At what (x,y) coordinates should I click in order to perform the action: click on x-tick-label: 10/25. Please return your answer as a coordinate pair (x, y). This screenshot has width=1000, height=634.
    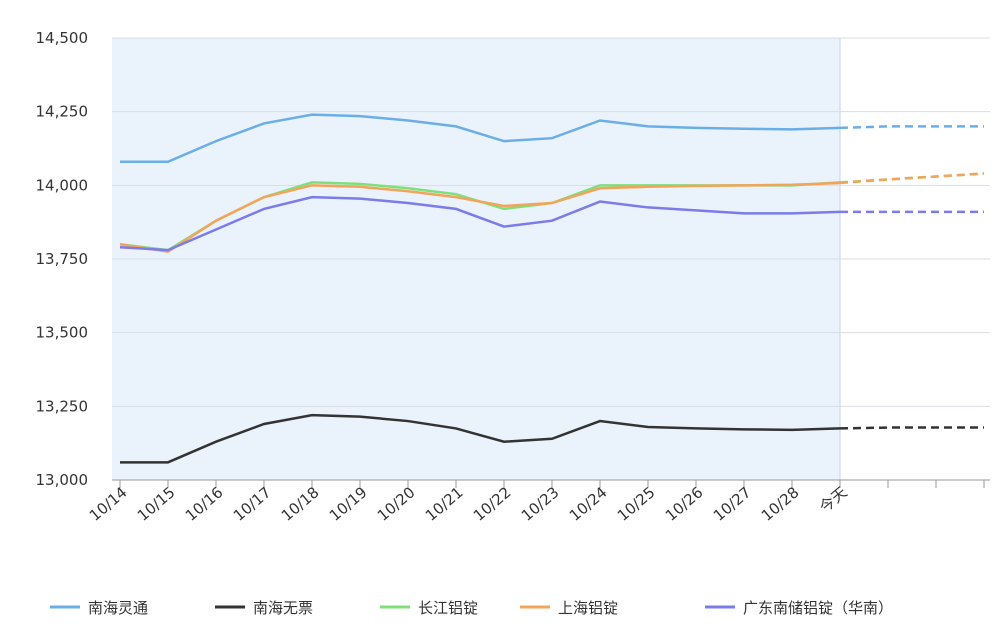
    Looking at the image, I should click on (636, 504).